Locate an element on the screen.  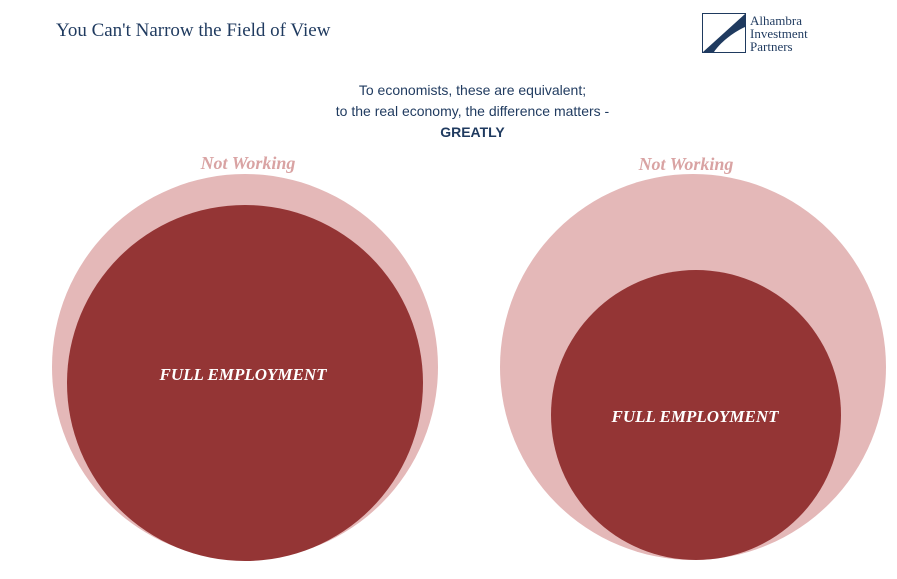
logo-line-2: Investment is located at coordinates (779, 33).